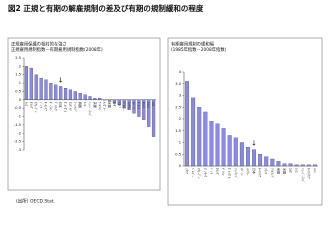 This screenshot has height=240, width=330. Describe the element at coordinates (193, 44) in the screenshot. I see `chart-title: 有期雇用規制の緩和幅` at that location.